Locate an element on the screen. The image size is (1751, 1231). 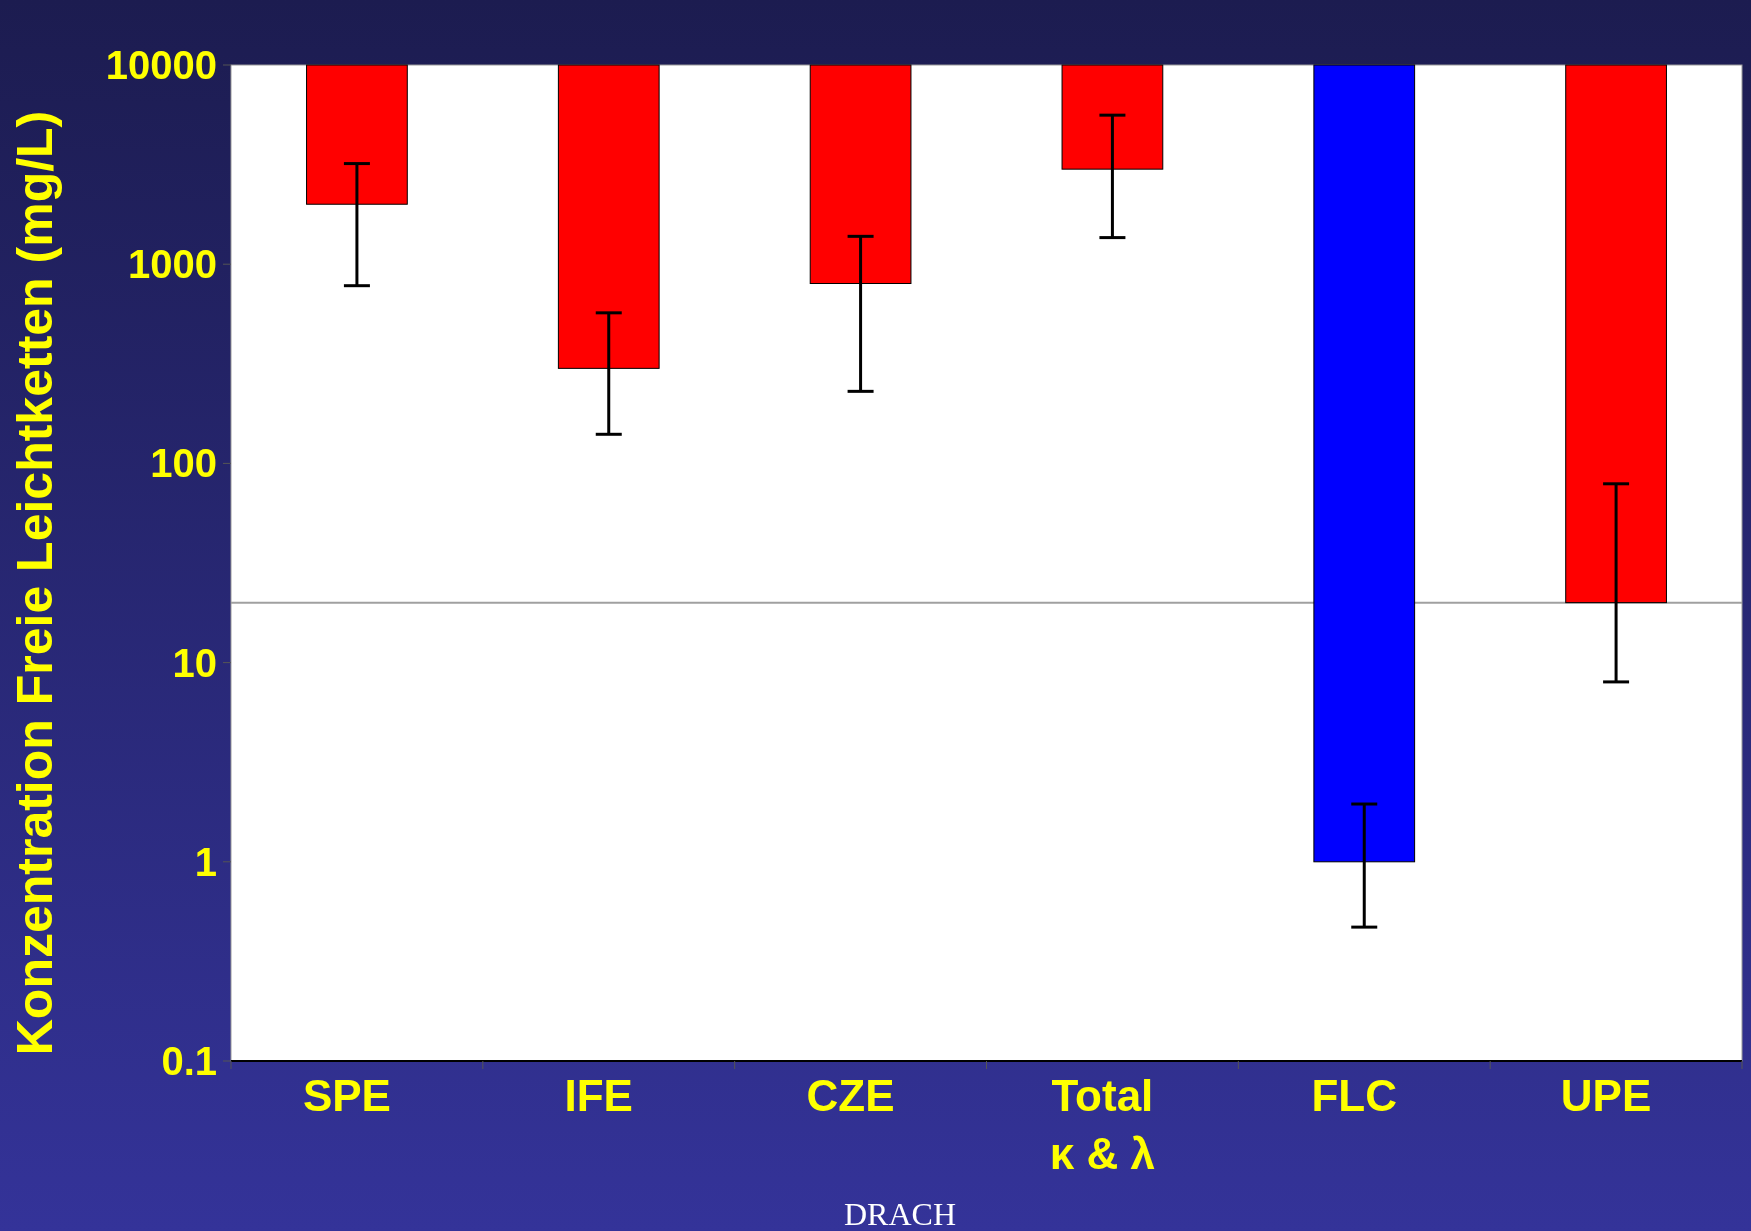
y-tick-label: 1 is located at coordinates (205, 861).